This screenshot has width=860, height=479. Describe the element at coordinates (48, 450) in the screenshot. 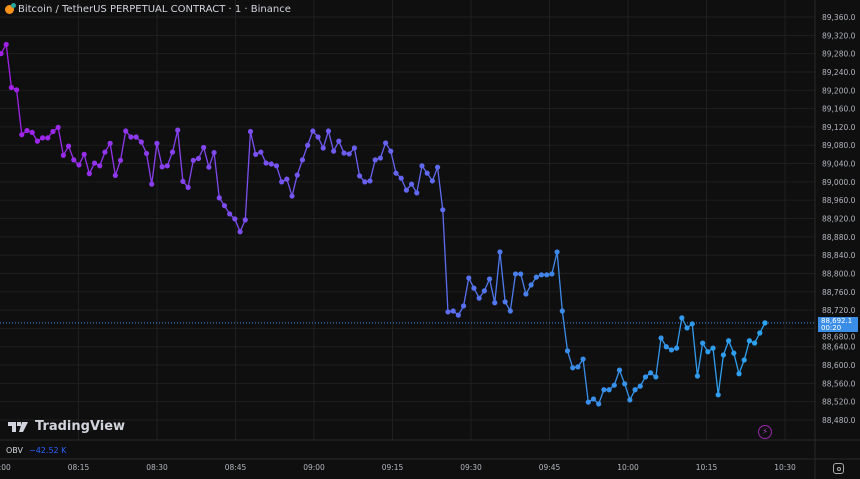

I see `indicator-value: −42.52 K` at that location.